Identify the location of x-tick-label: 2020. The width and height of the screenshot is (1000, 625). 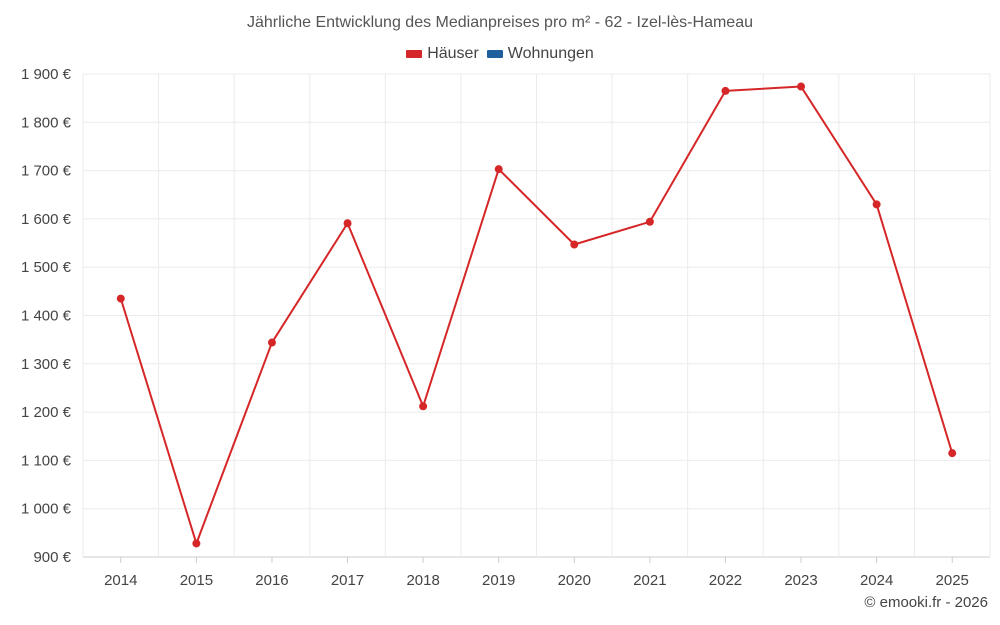
(574, 580).